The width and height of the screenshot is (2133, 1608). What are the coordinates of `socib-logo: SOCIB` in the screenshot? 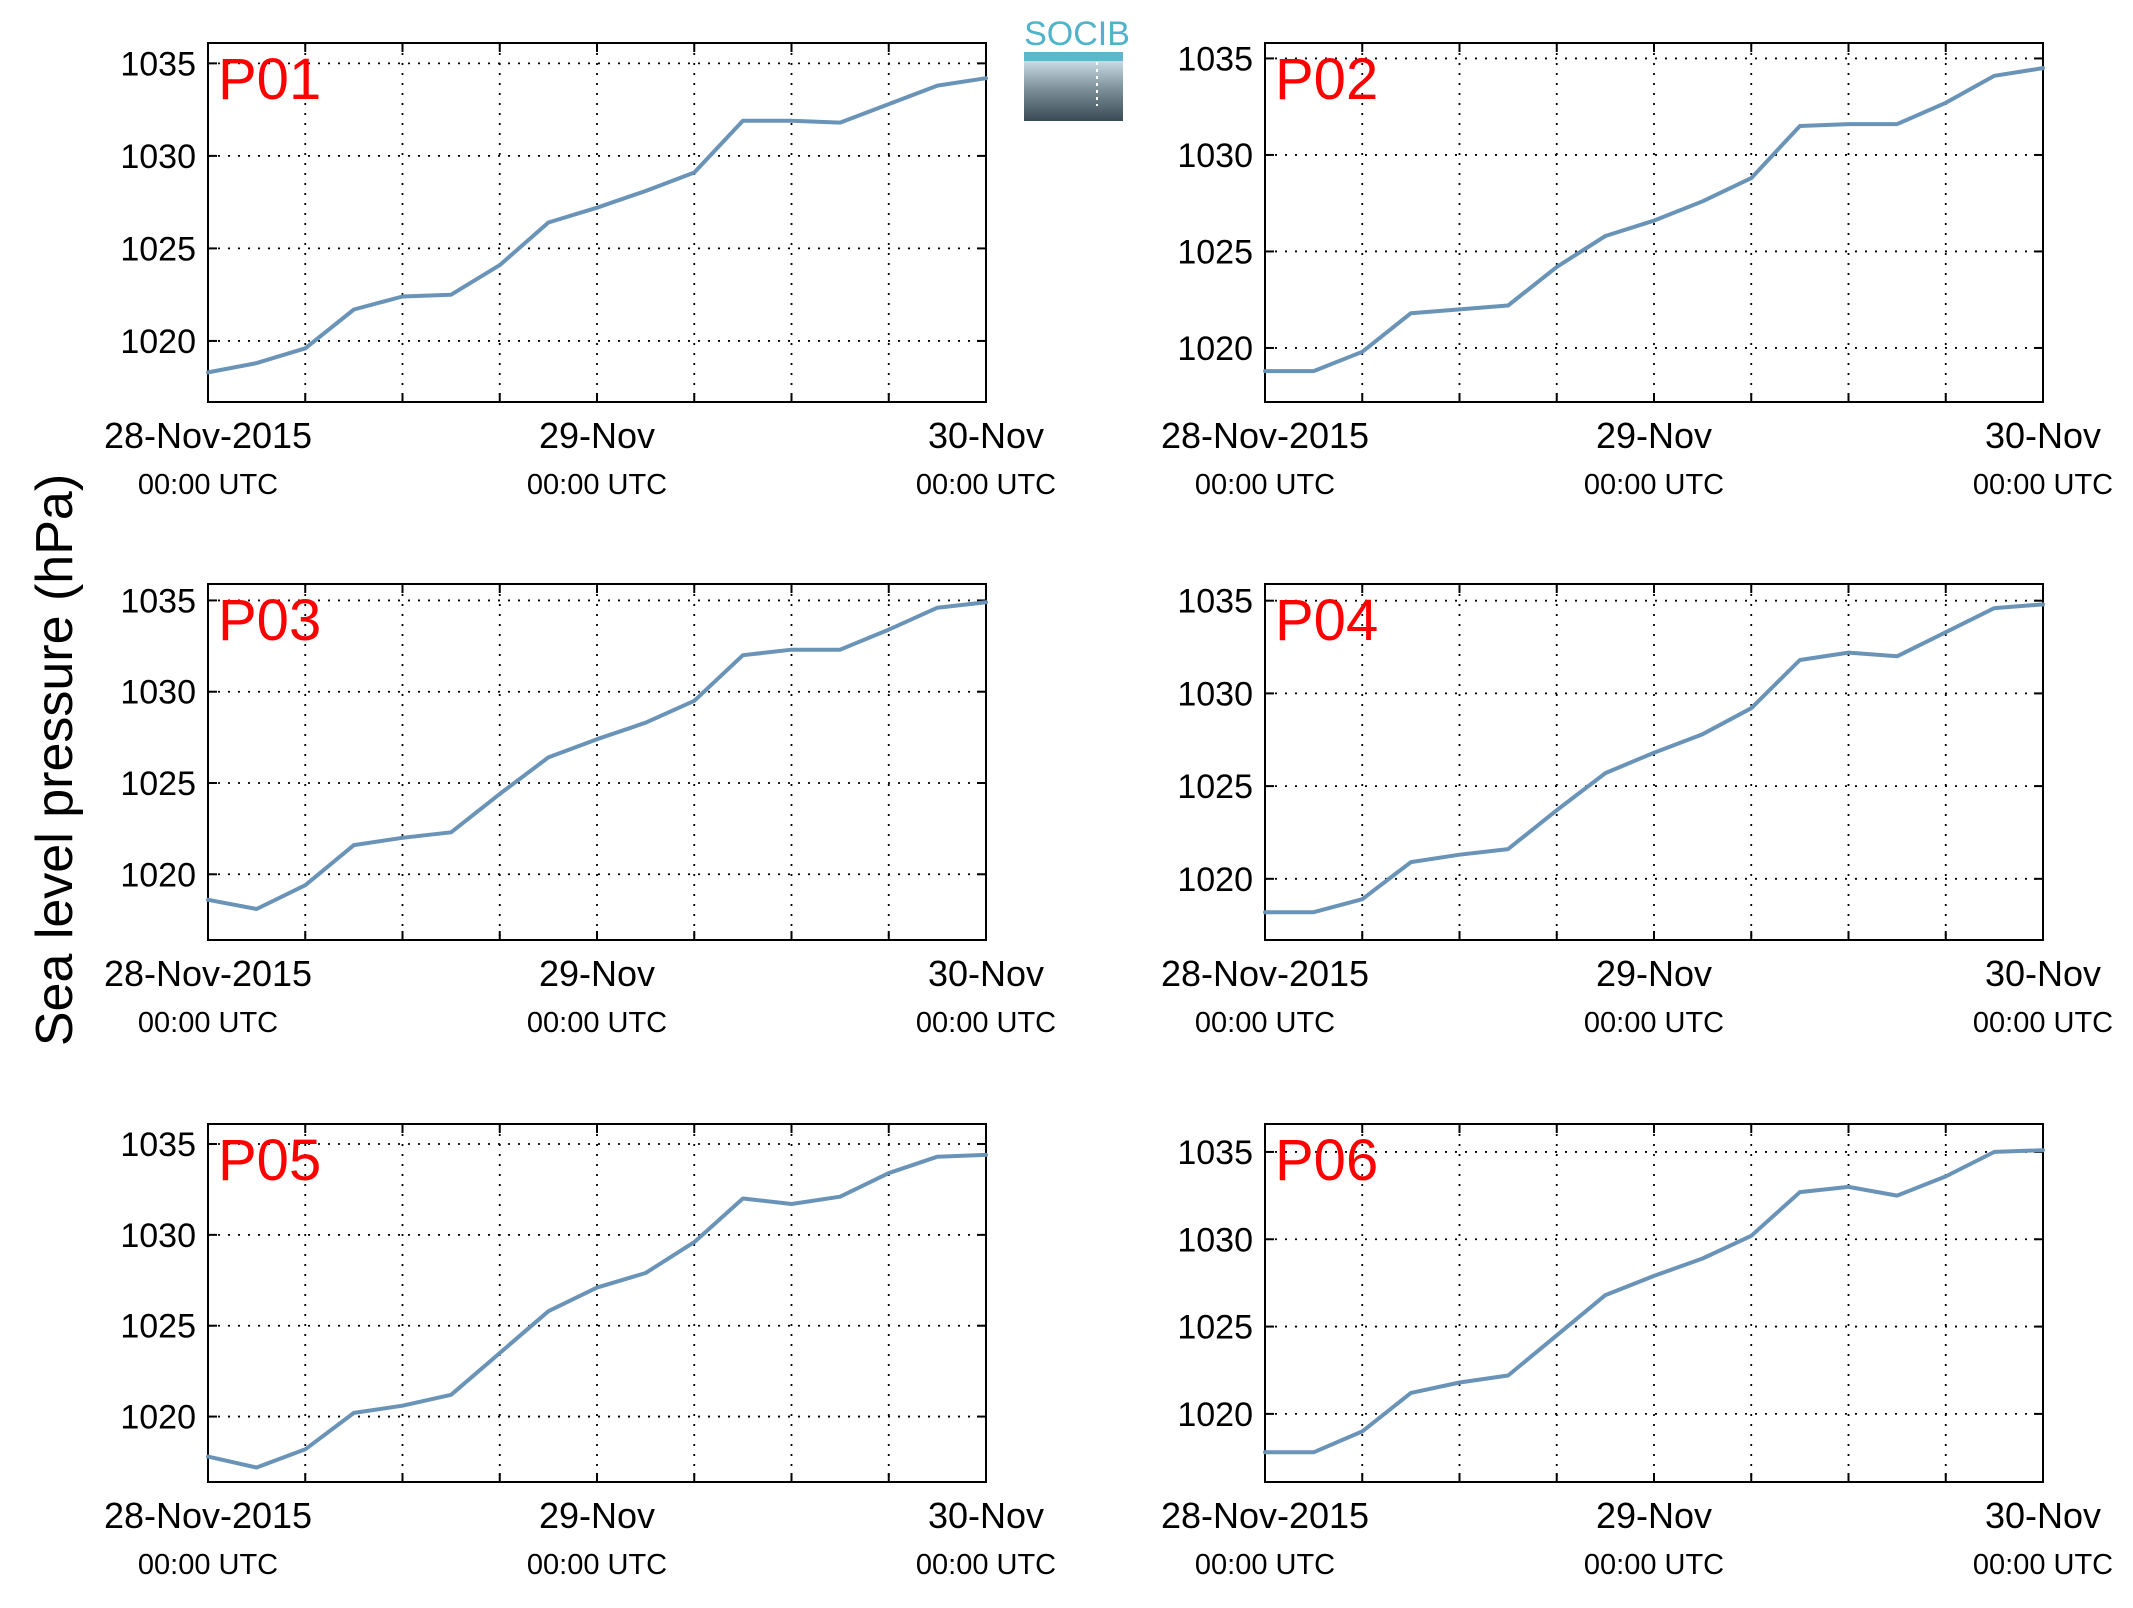 It's located at (1077, 68).